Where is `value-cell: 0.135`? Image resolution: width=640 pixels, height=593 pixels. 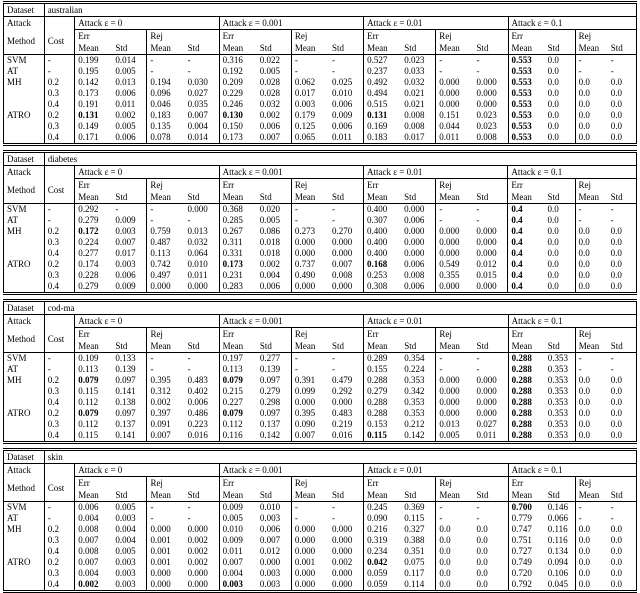
value-cell: 0.135 is located at coordinates (165, 126).